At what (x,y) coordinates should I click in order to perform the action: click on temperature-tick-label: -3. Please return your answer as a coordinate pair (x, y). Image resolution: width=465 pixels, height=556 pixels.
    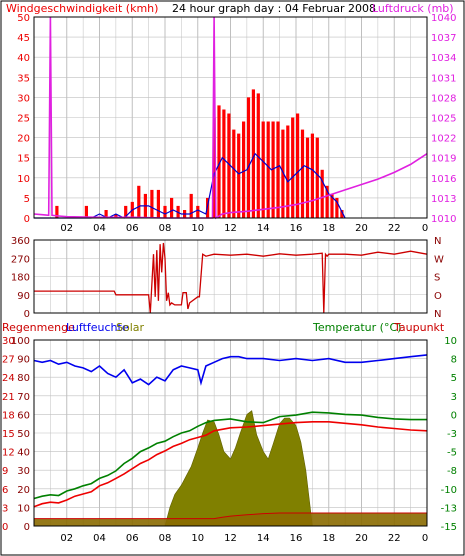
    Looking at the image, I should click on (452, 434).